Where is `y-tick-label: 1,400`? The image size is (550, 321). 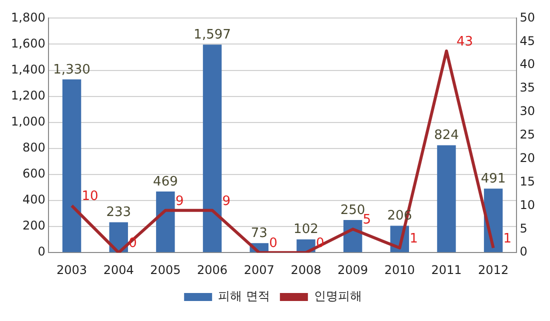 y-tick-label: 1,400 is located at coordinates (28, 69).